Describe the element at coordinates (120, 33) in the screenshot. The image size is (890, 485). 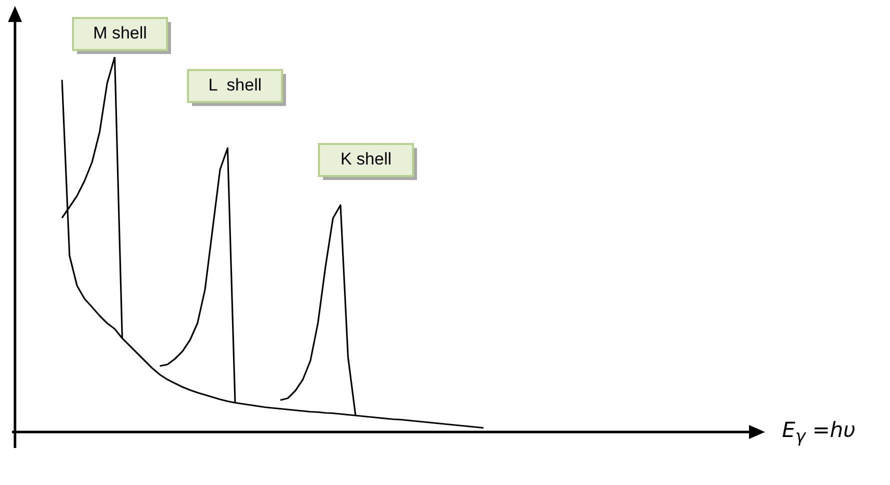
I see `text: M shell` at that location.